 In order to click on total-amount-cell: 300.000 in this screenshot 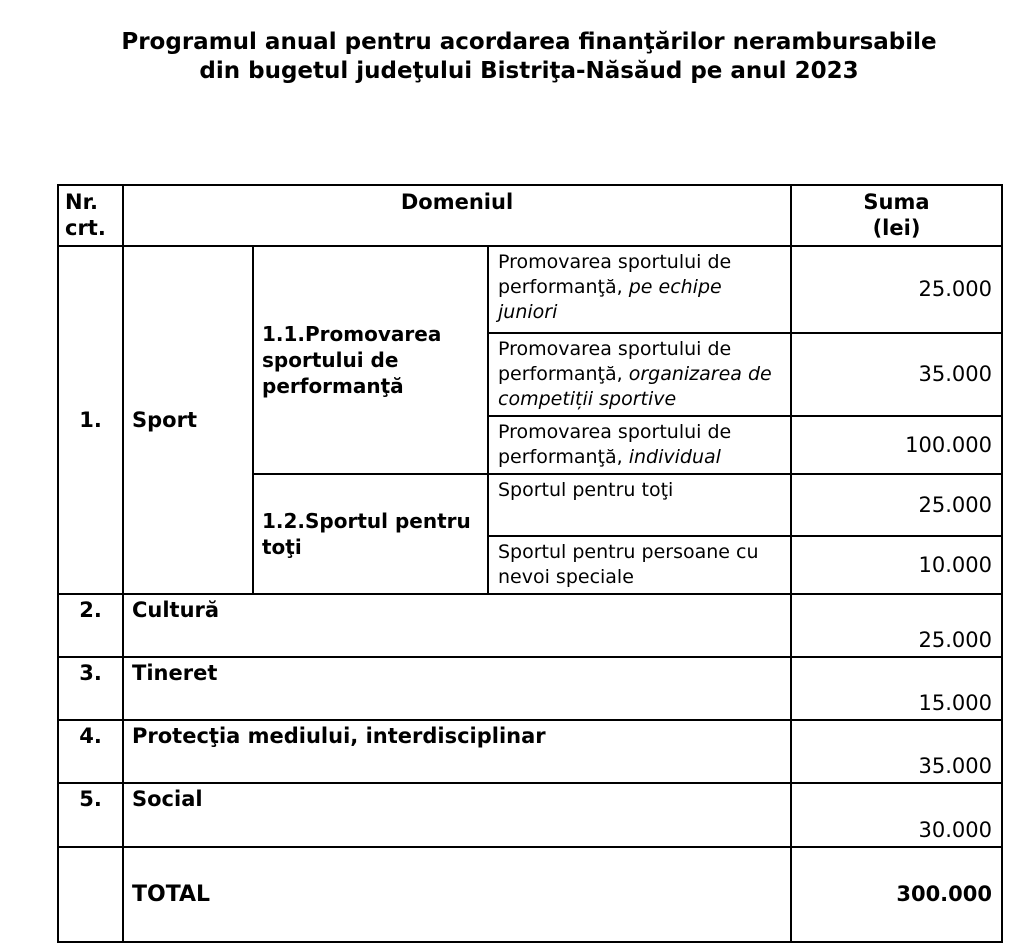, I will do `click(896, 894)`.